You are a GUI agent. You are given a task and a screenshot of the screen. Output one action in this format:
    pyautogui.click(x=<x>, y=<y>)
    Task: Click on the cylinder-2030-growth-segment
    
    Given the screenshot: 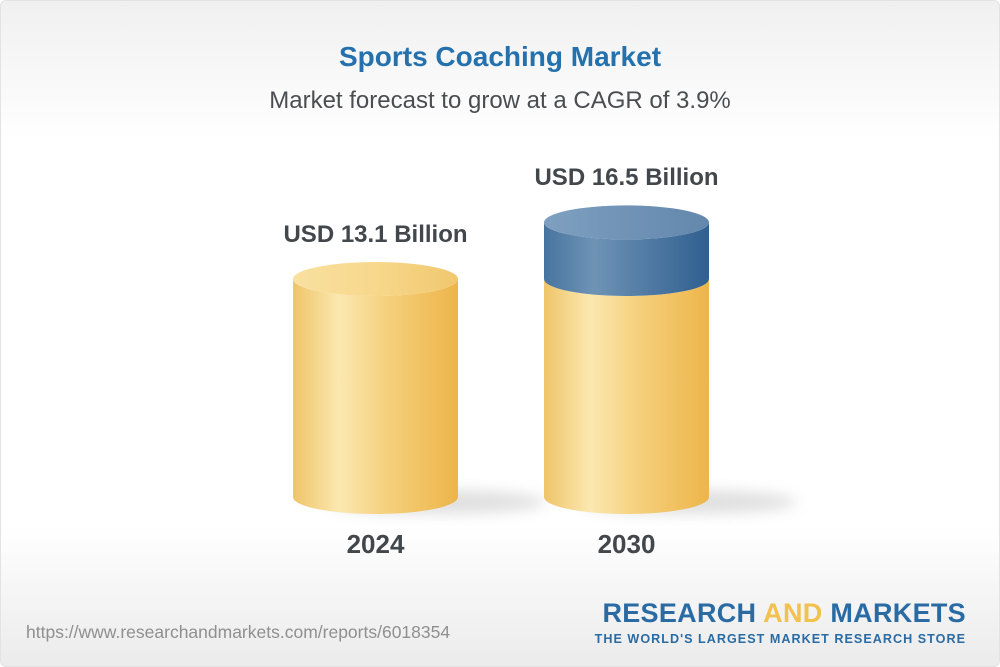 What is the action you would take?
    pyautogui.click(x=626, y=259)
    